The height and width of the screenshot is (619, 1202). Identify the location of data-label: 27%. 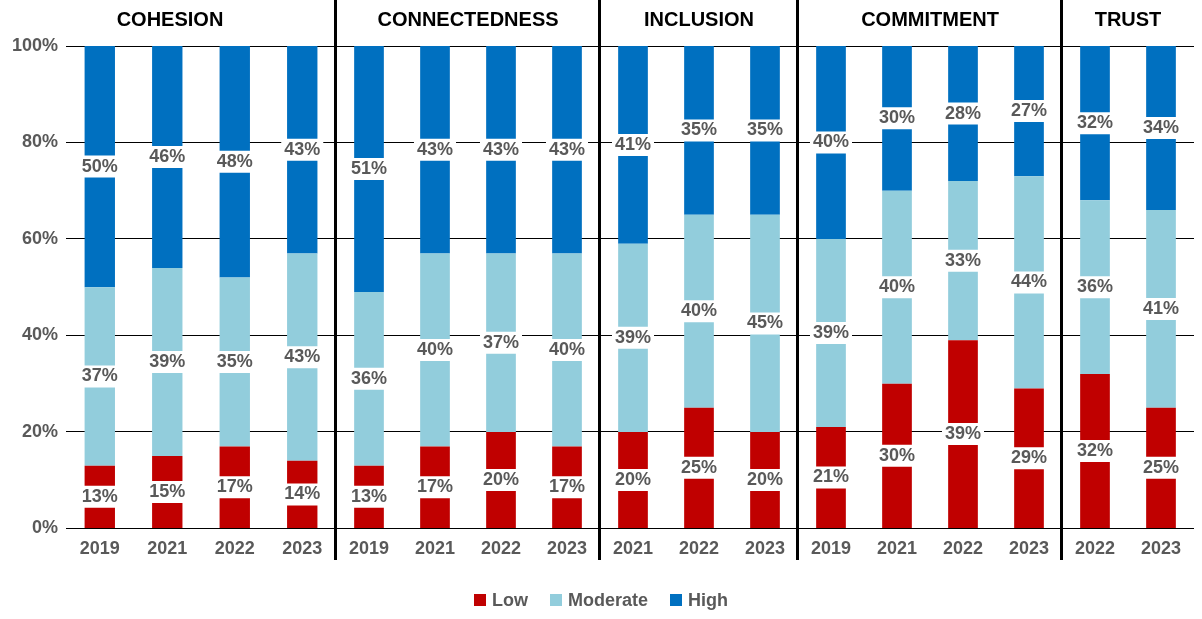
(1029, 110).